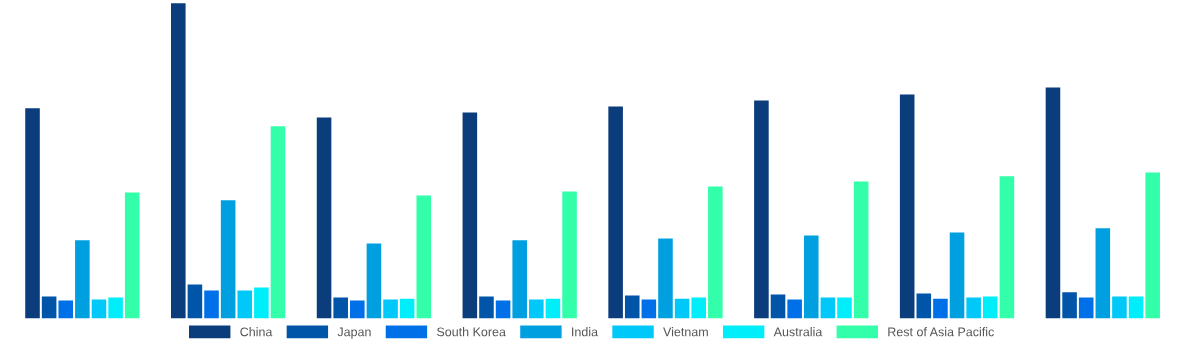 Image resolution: width=1184 pixels, height=350 pixels. Describe the element at coordinates (585, 332) in the screenshot. I see `legend-label: India` at that location.